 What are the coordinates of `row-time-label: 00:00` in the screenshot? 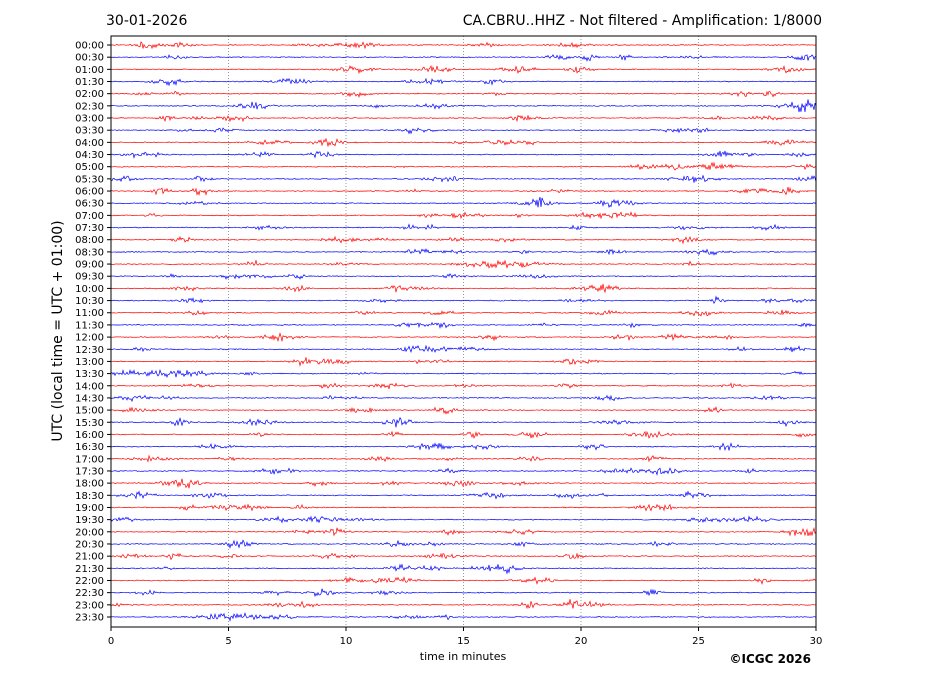 It's located at (89, 46).